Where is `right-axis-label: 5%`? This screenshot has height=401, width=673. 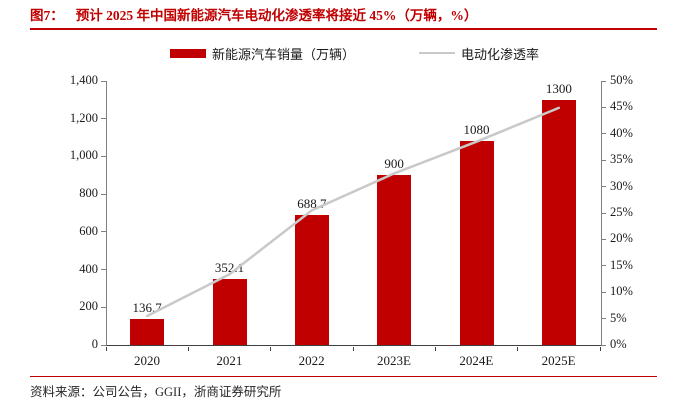 right-axis-label: 5% is located at coordinates (618, 317).